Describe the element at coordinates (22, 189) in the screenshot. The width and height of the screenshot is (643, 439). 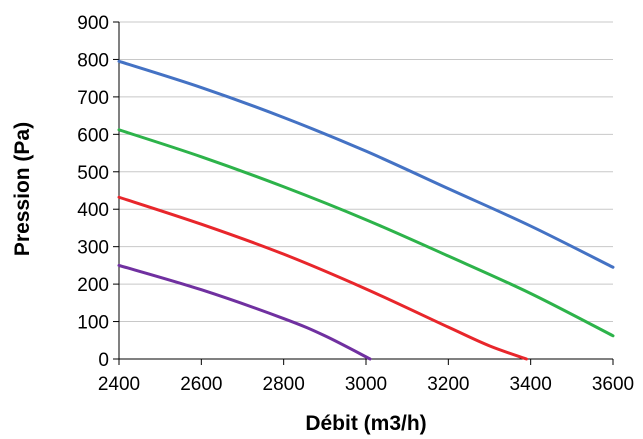
I see `y-axis-title: Pression (Pa)` at that location.